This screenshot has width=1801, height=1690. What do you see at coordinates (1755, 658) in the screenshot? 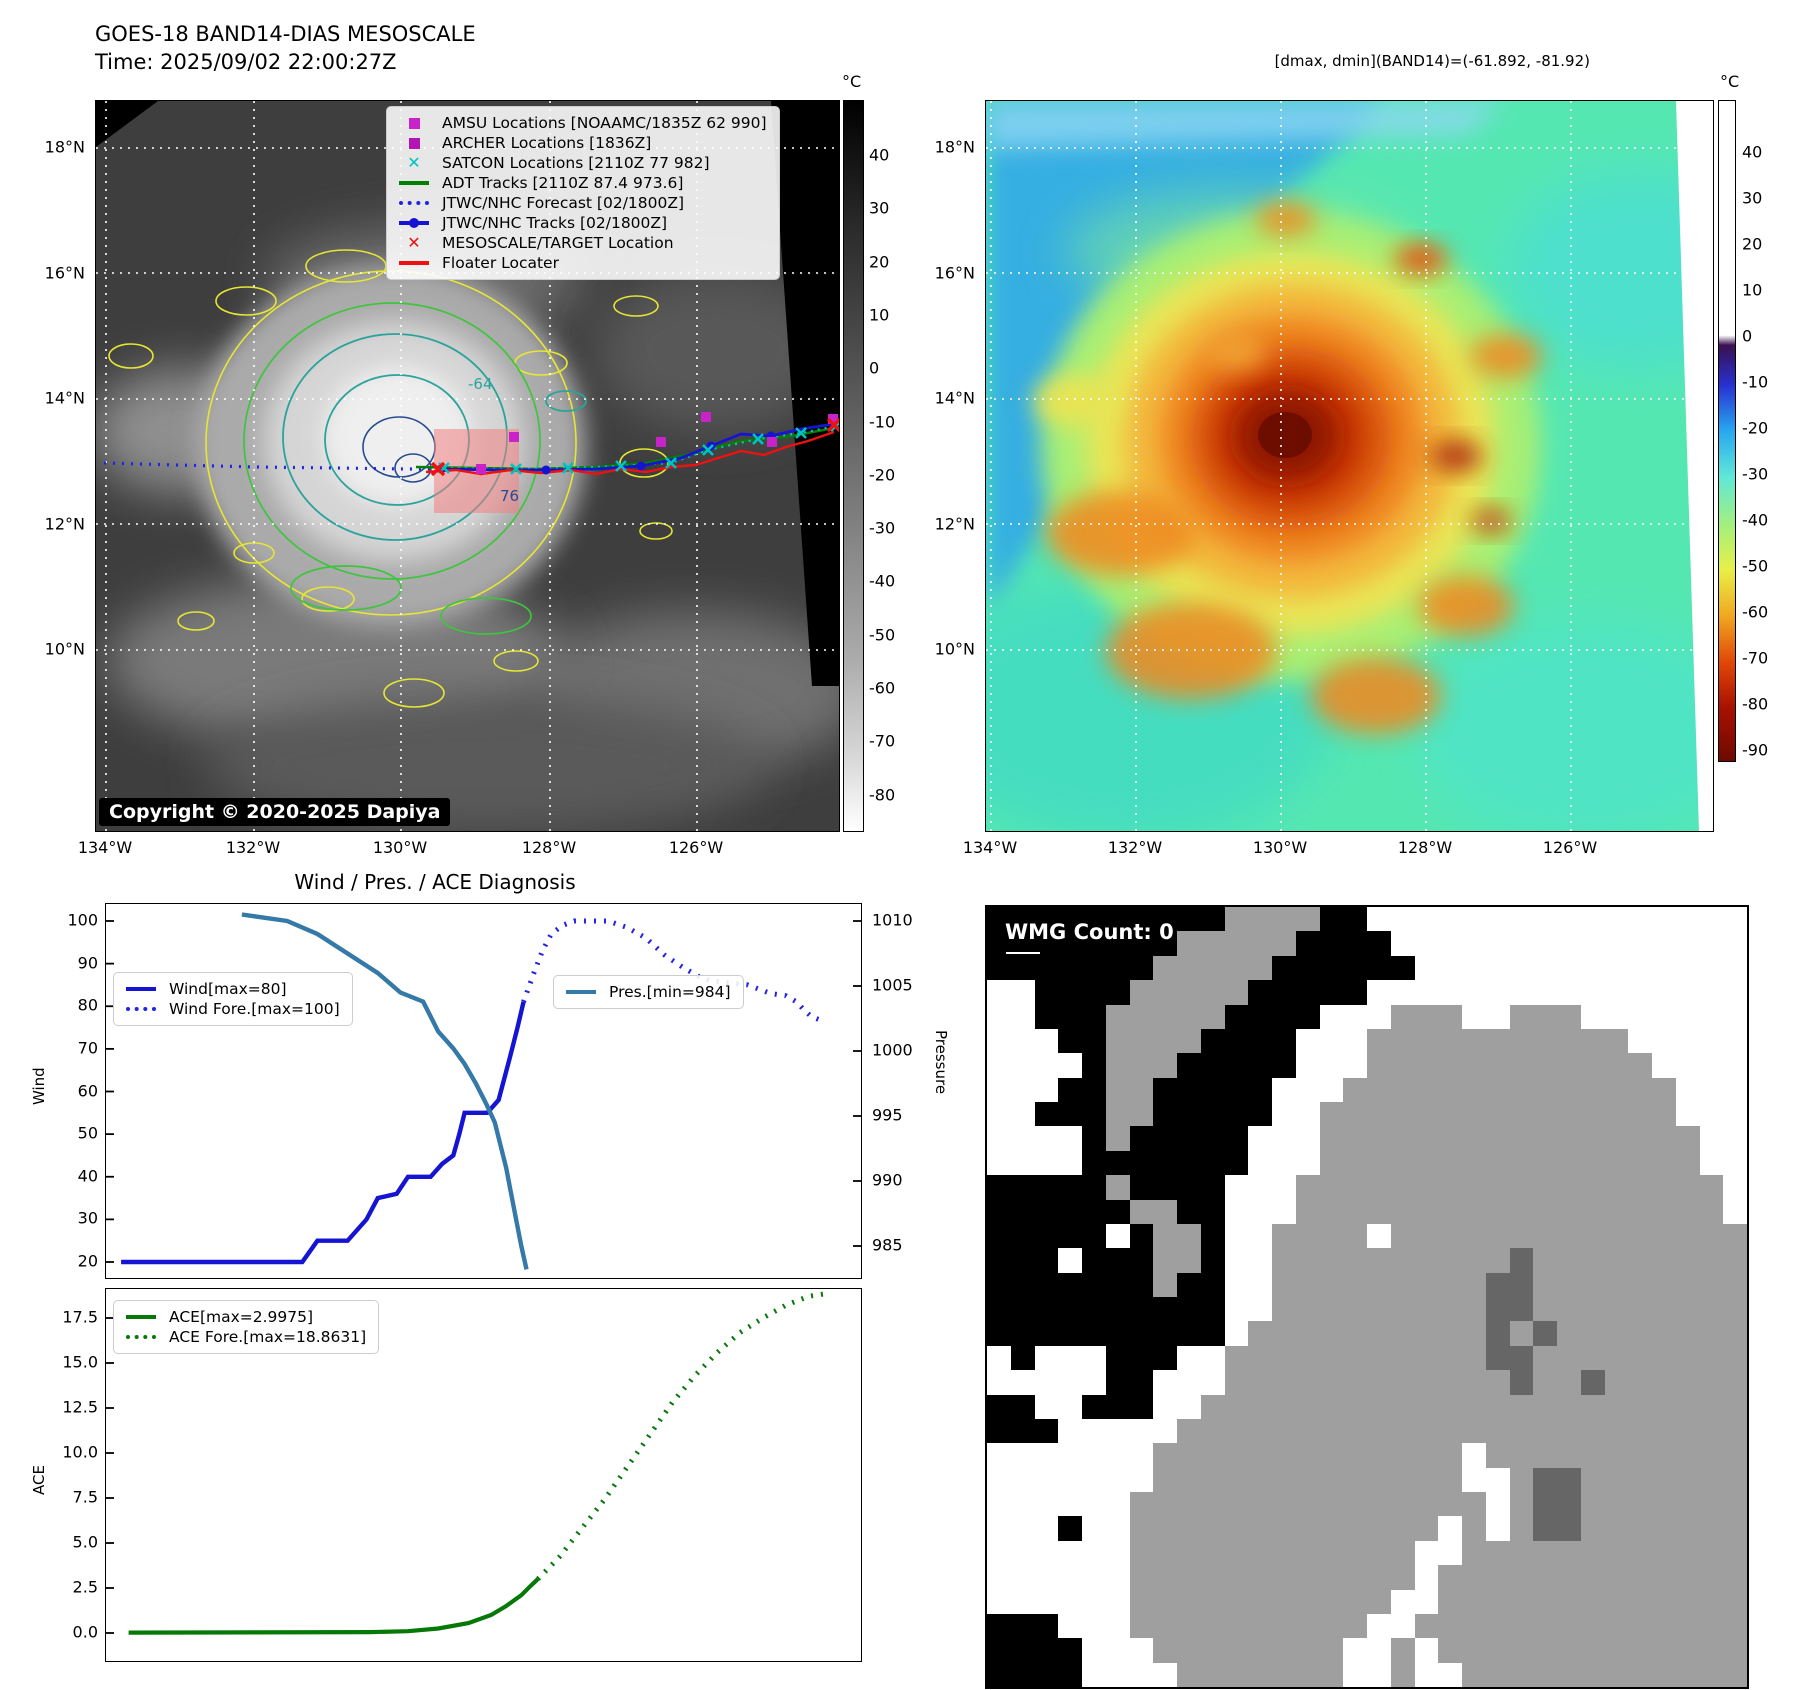
I see `tick-label: -70` at bounding box center [1755, 658].